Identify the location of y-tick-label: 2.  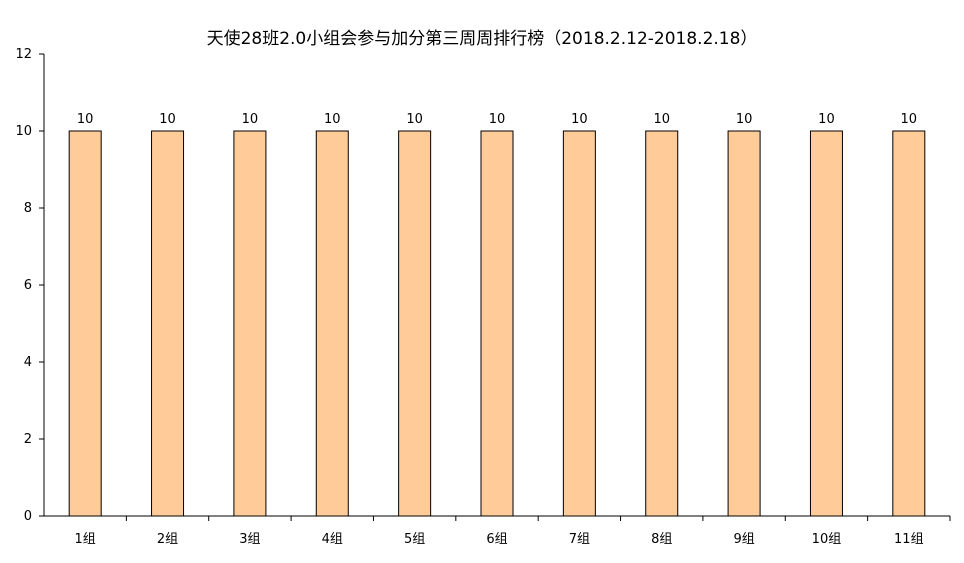
(28, 439).